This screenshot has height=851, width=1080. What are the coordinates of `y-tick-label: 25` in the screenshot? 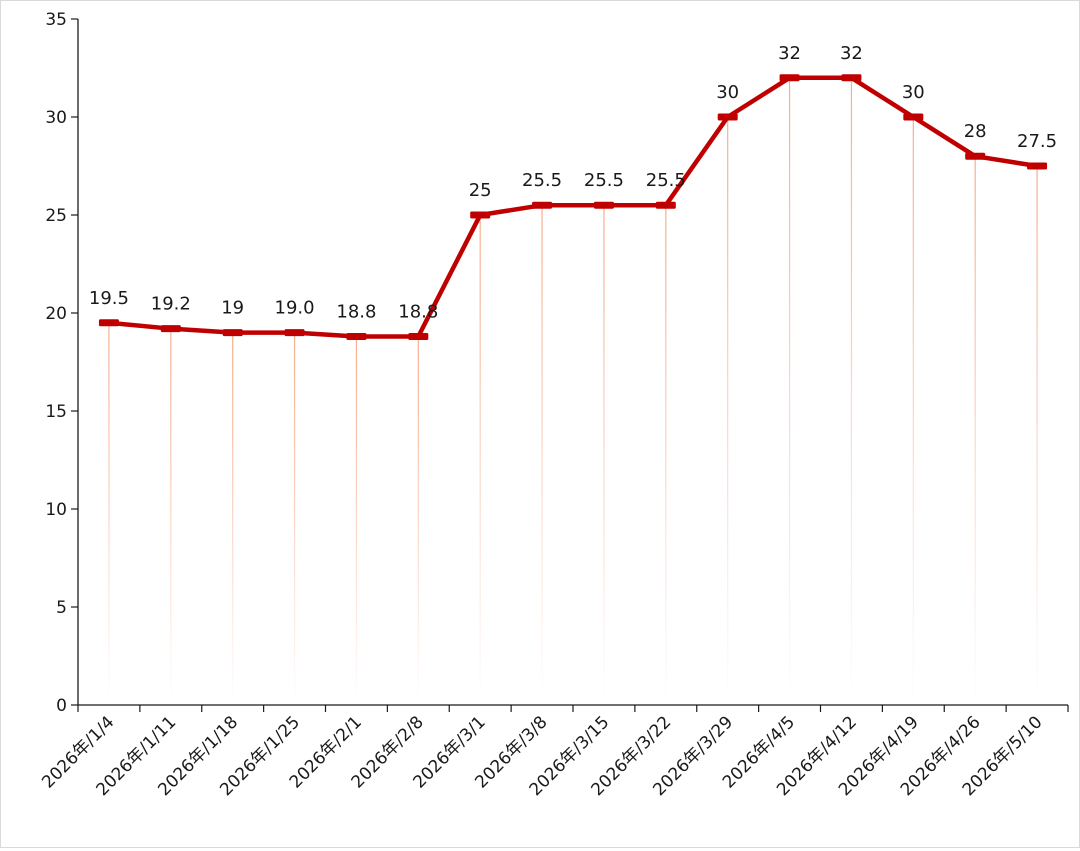 It's located at (56, 216).